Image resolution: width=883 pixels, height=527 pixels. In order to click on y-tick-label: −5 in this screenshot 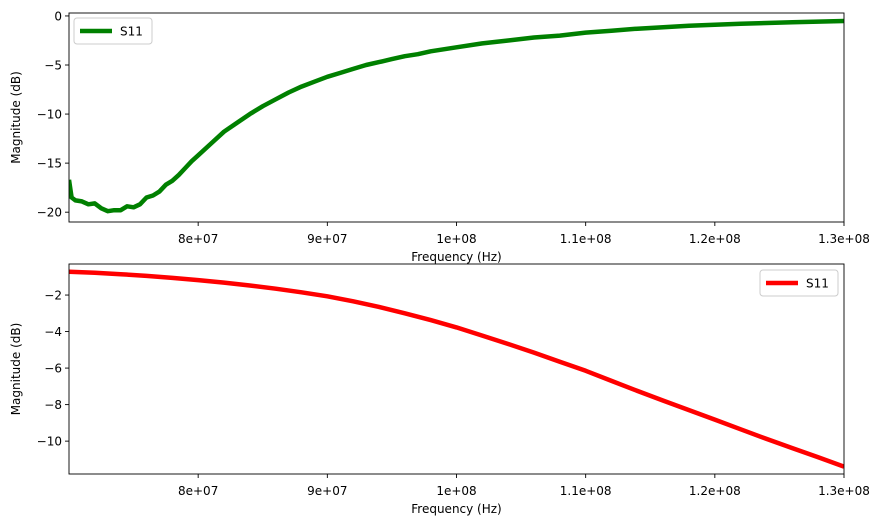, I will do `click(53, 66)`.